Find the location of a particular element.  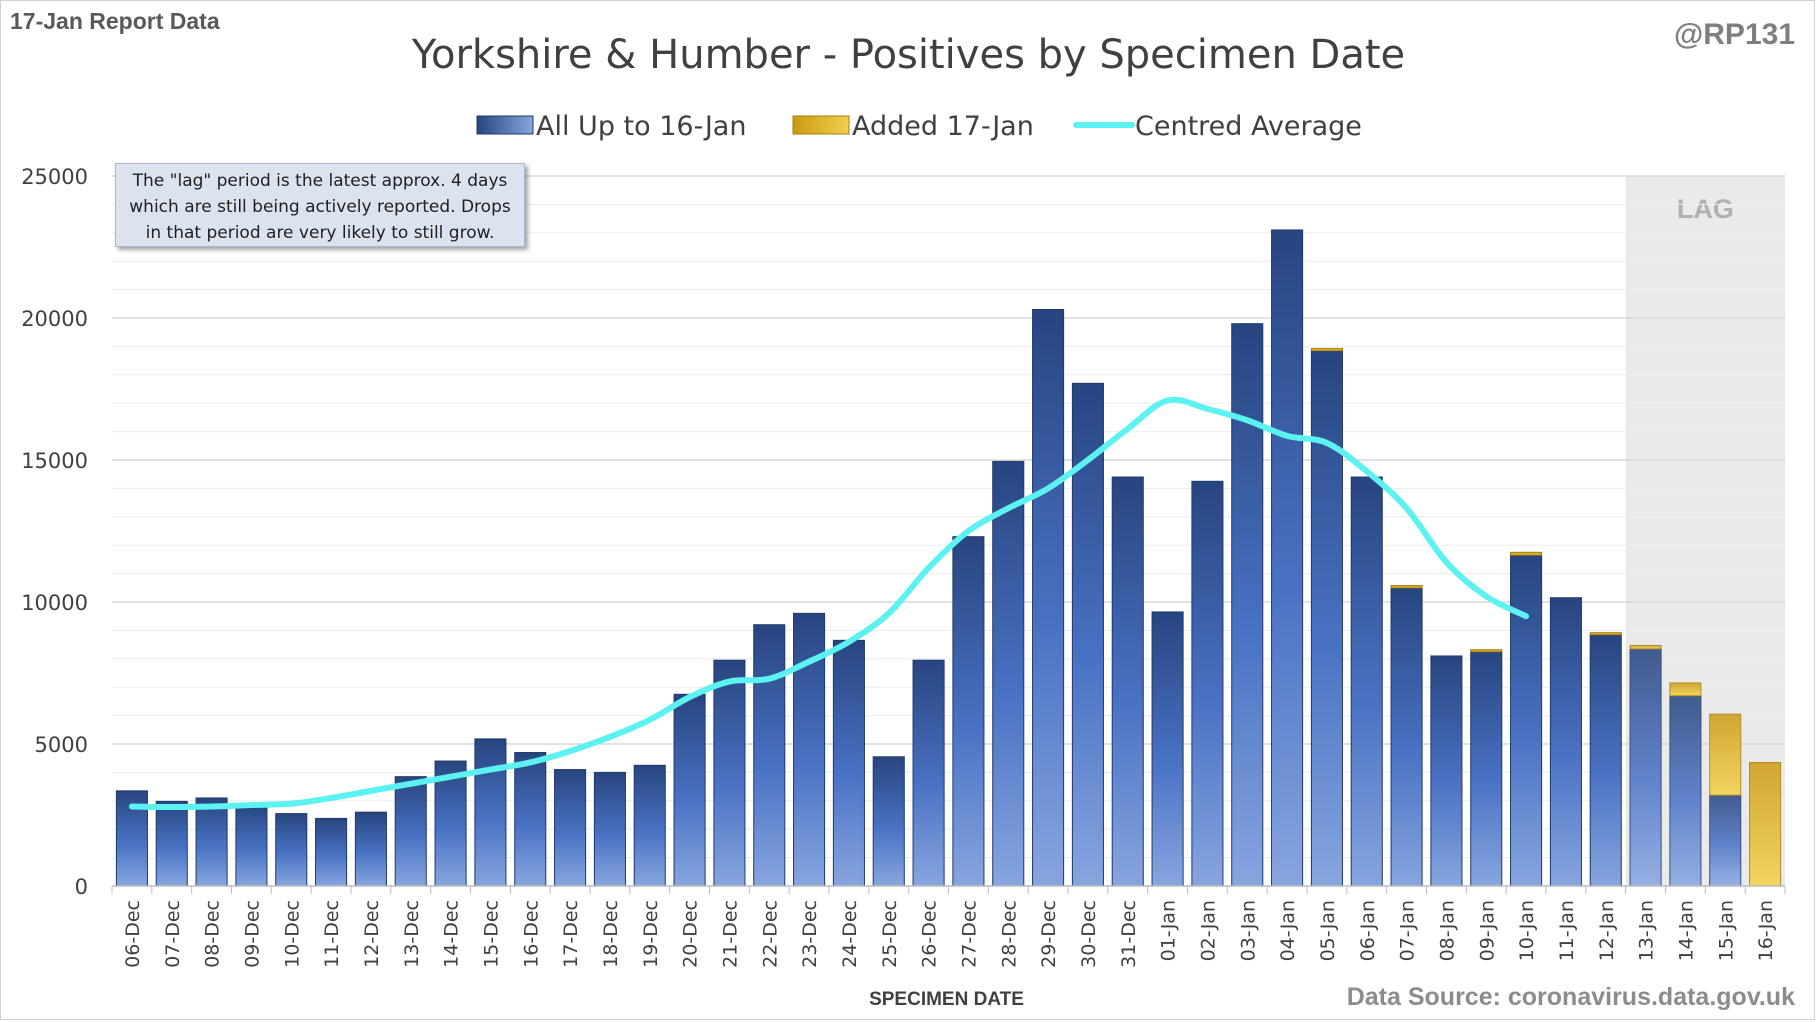

x-tick-label: 06-Dec is located at coordinates (133, 934).